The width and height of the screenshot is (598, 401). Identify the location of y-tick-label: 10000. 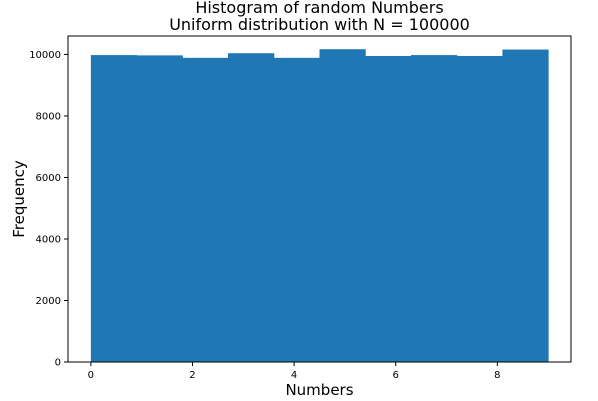
(45, 55).